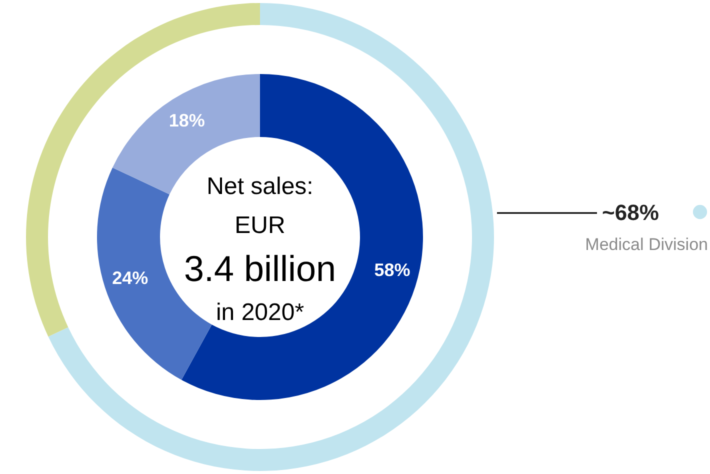  What do you see at coordinates (260, 312) in the screenshot?
I see `text: in 2020*` at bounding box center [260, 312].